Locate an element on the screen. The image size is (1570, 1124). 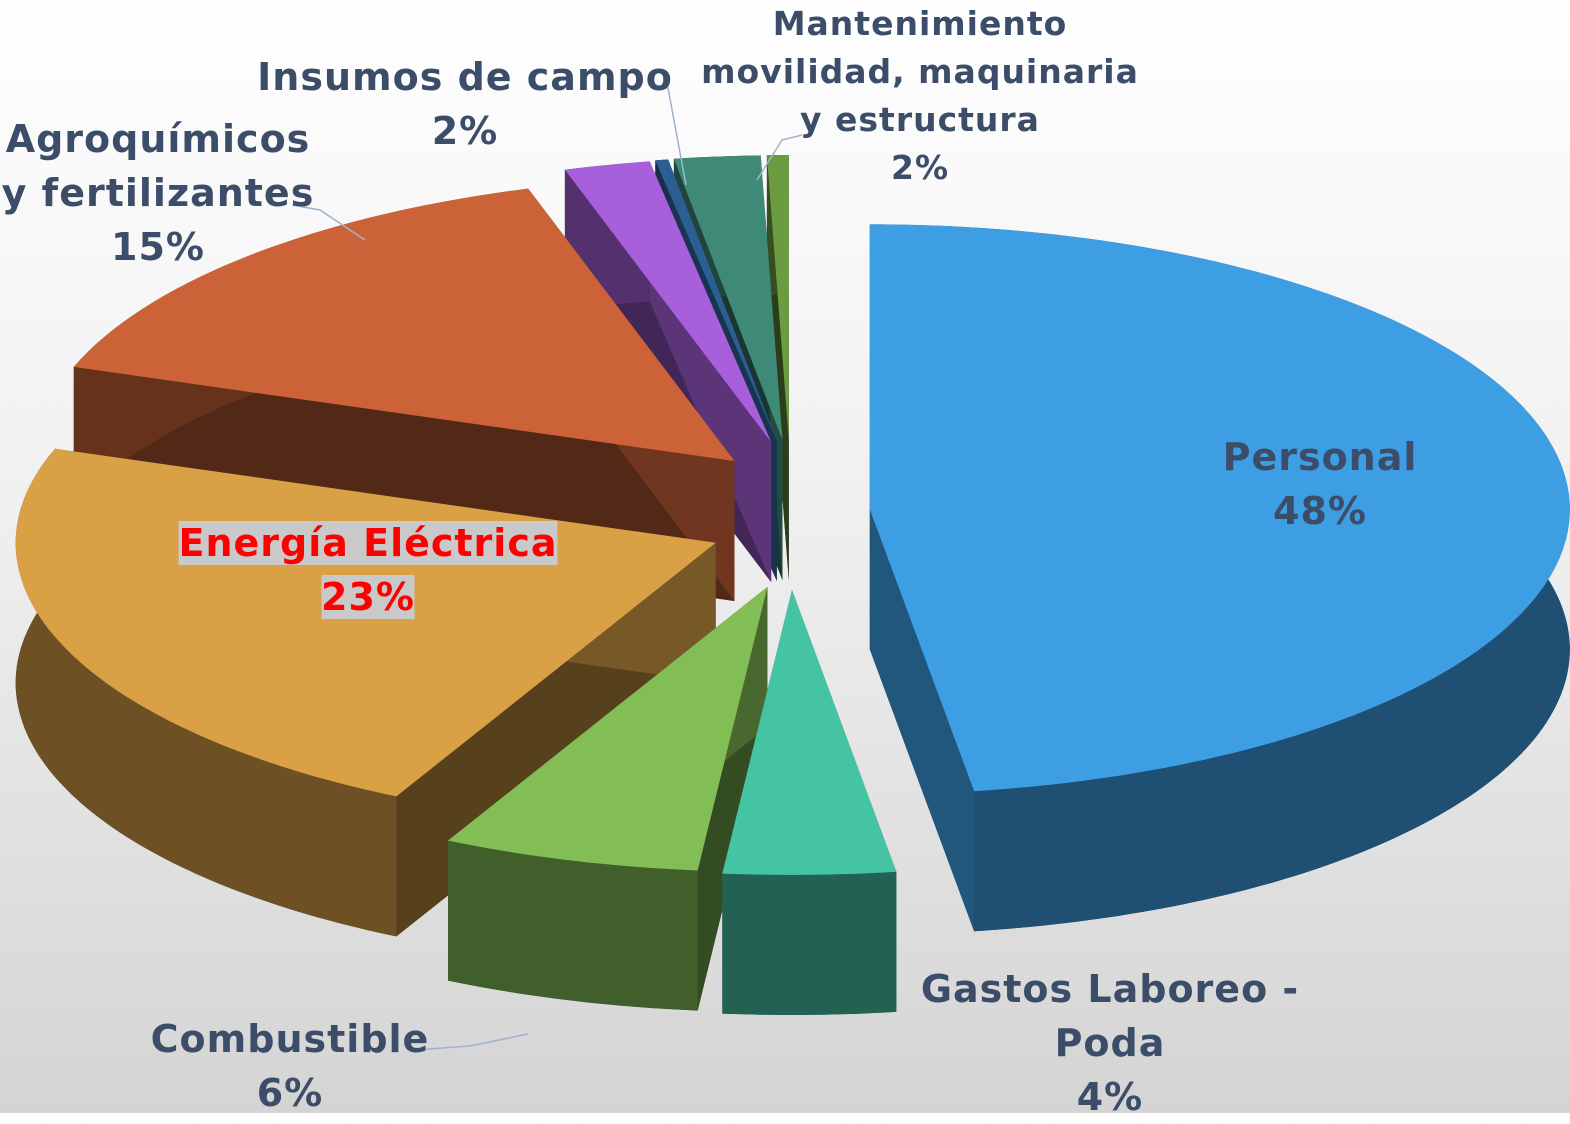
slice-label: Personal 48% is located at coordinates (1320, 484).